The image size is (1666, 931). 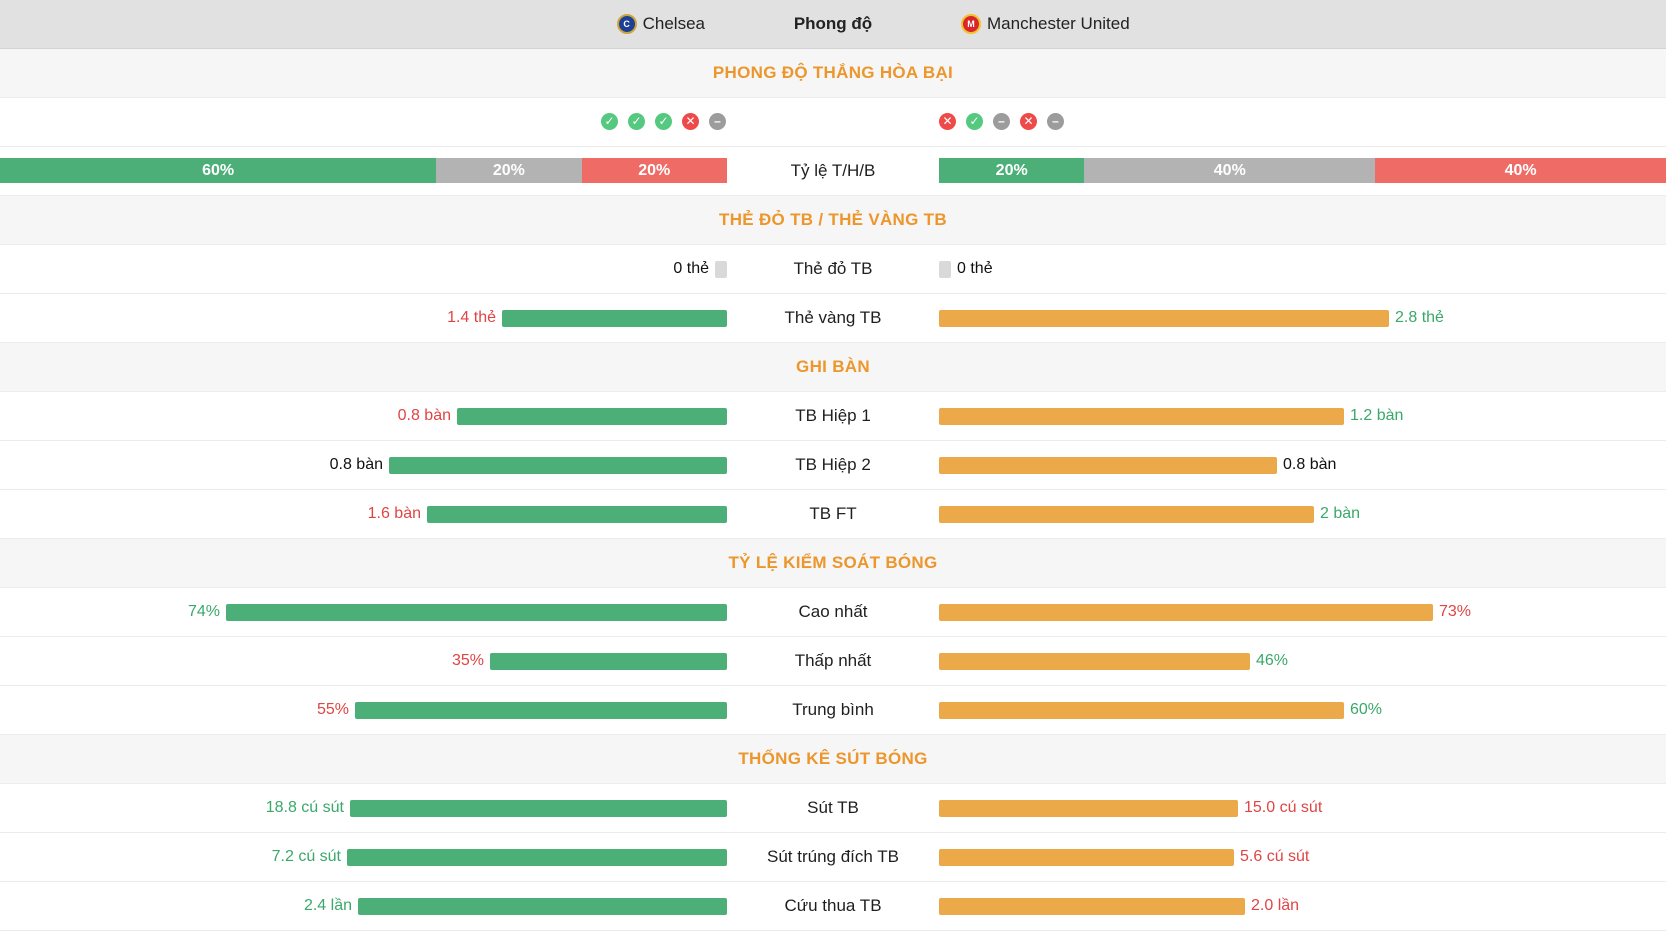 I want to click on section-form: PHONG ĐỘ THẮNG HÒA BẠI, so click(x=833, y=73).